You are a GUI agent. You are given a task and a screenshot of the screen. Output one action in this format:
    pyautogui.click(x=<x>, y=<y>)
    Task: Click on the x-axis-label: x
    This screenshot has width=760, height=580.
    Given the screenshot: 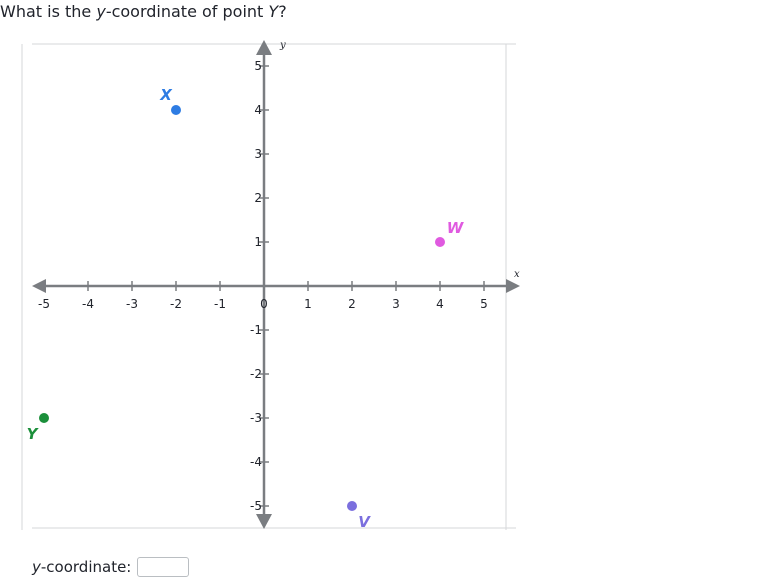 What is the action you would take?
    pyautogui.click(x=517, y=274)
    